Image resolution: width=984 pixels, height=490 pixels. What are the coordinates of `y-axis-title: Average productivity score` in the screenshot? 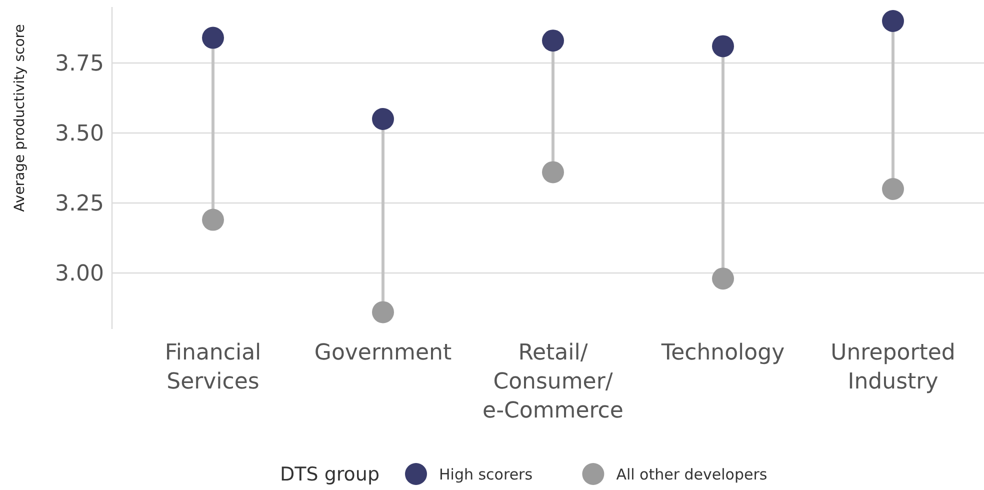 It's located at (20, 118).